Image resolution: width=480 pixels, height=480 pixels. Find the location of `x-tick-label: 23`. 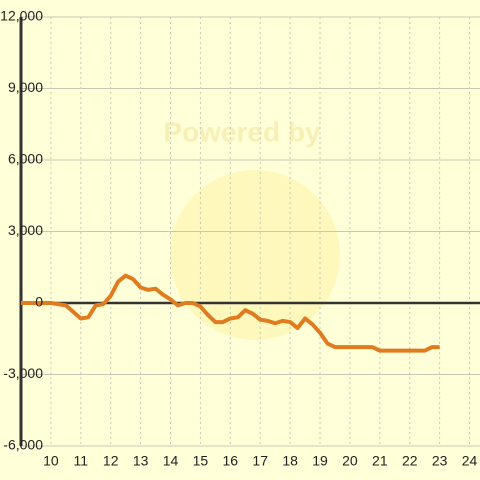

x-tick-label: 23 is located at coordinates (440, 461).